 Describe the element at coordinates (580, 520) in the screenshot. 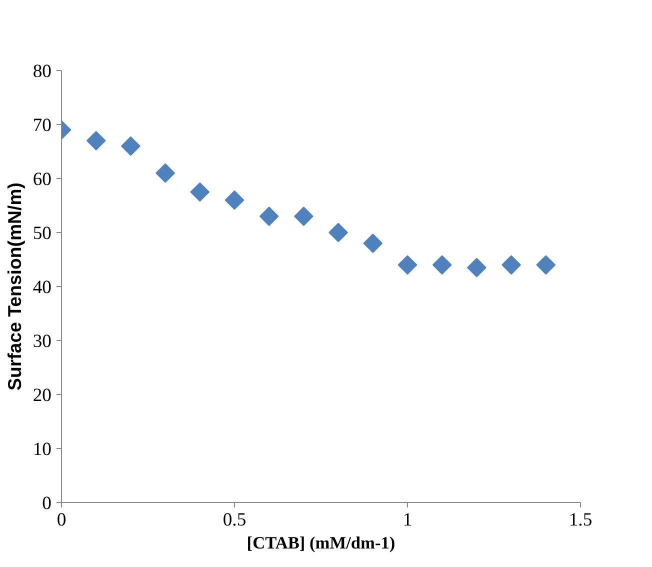

I see `x-tick-label: 1.5` at that location.